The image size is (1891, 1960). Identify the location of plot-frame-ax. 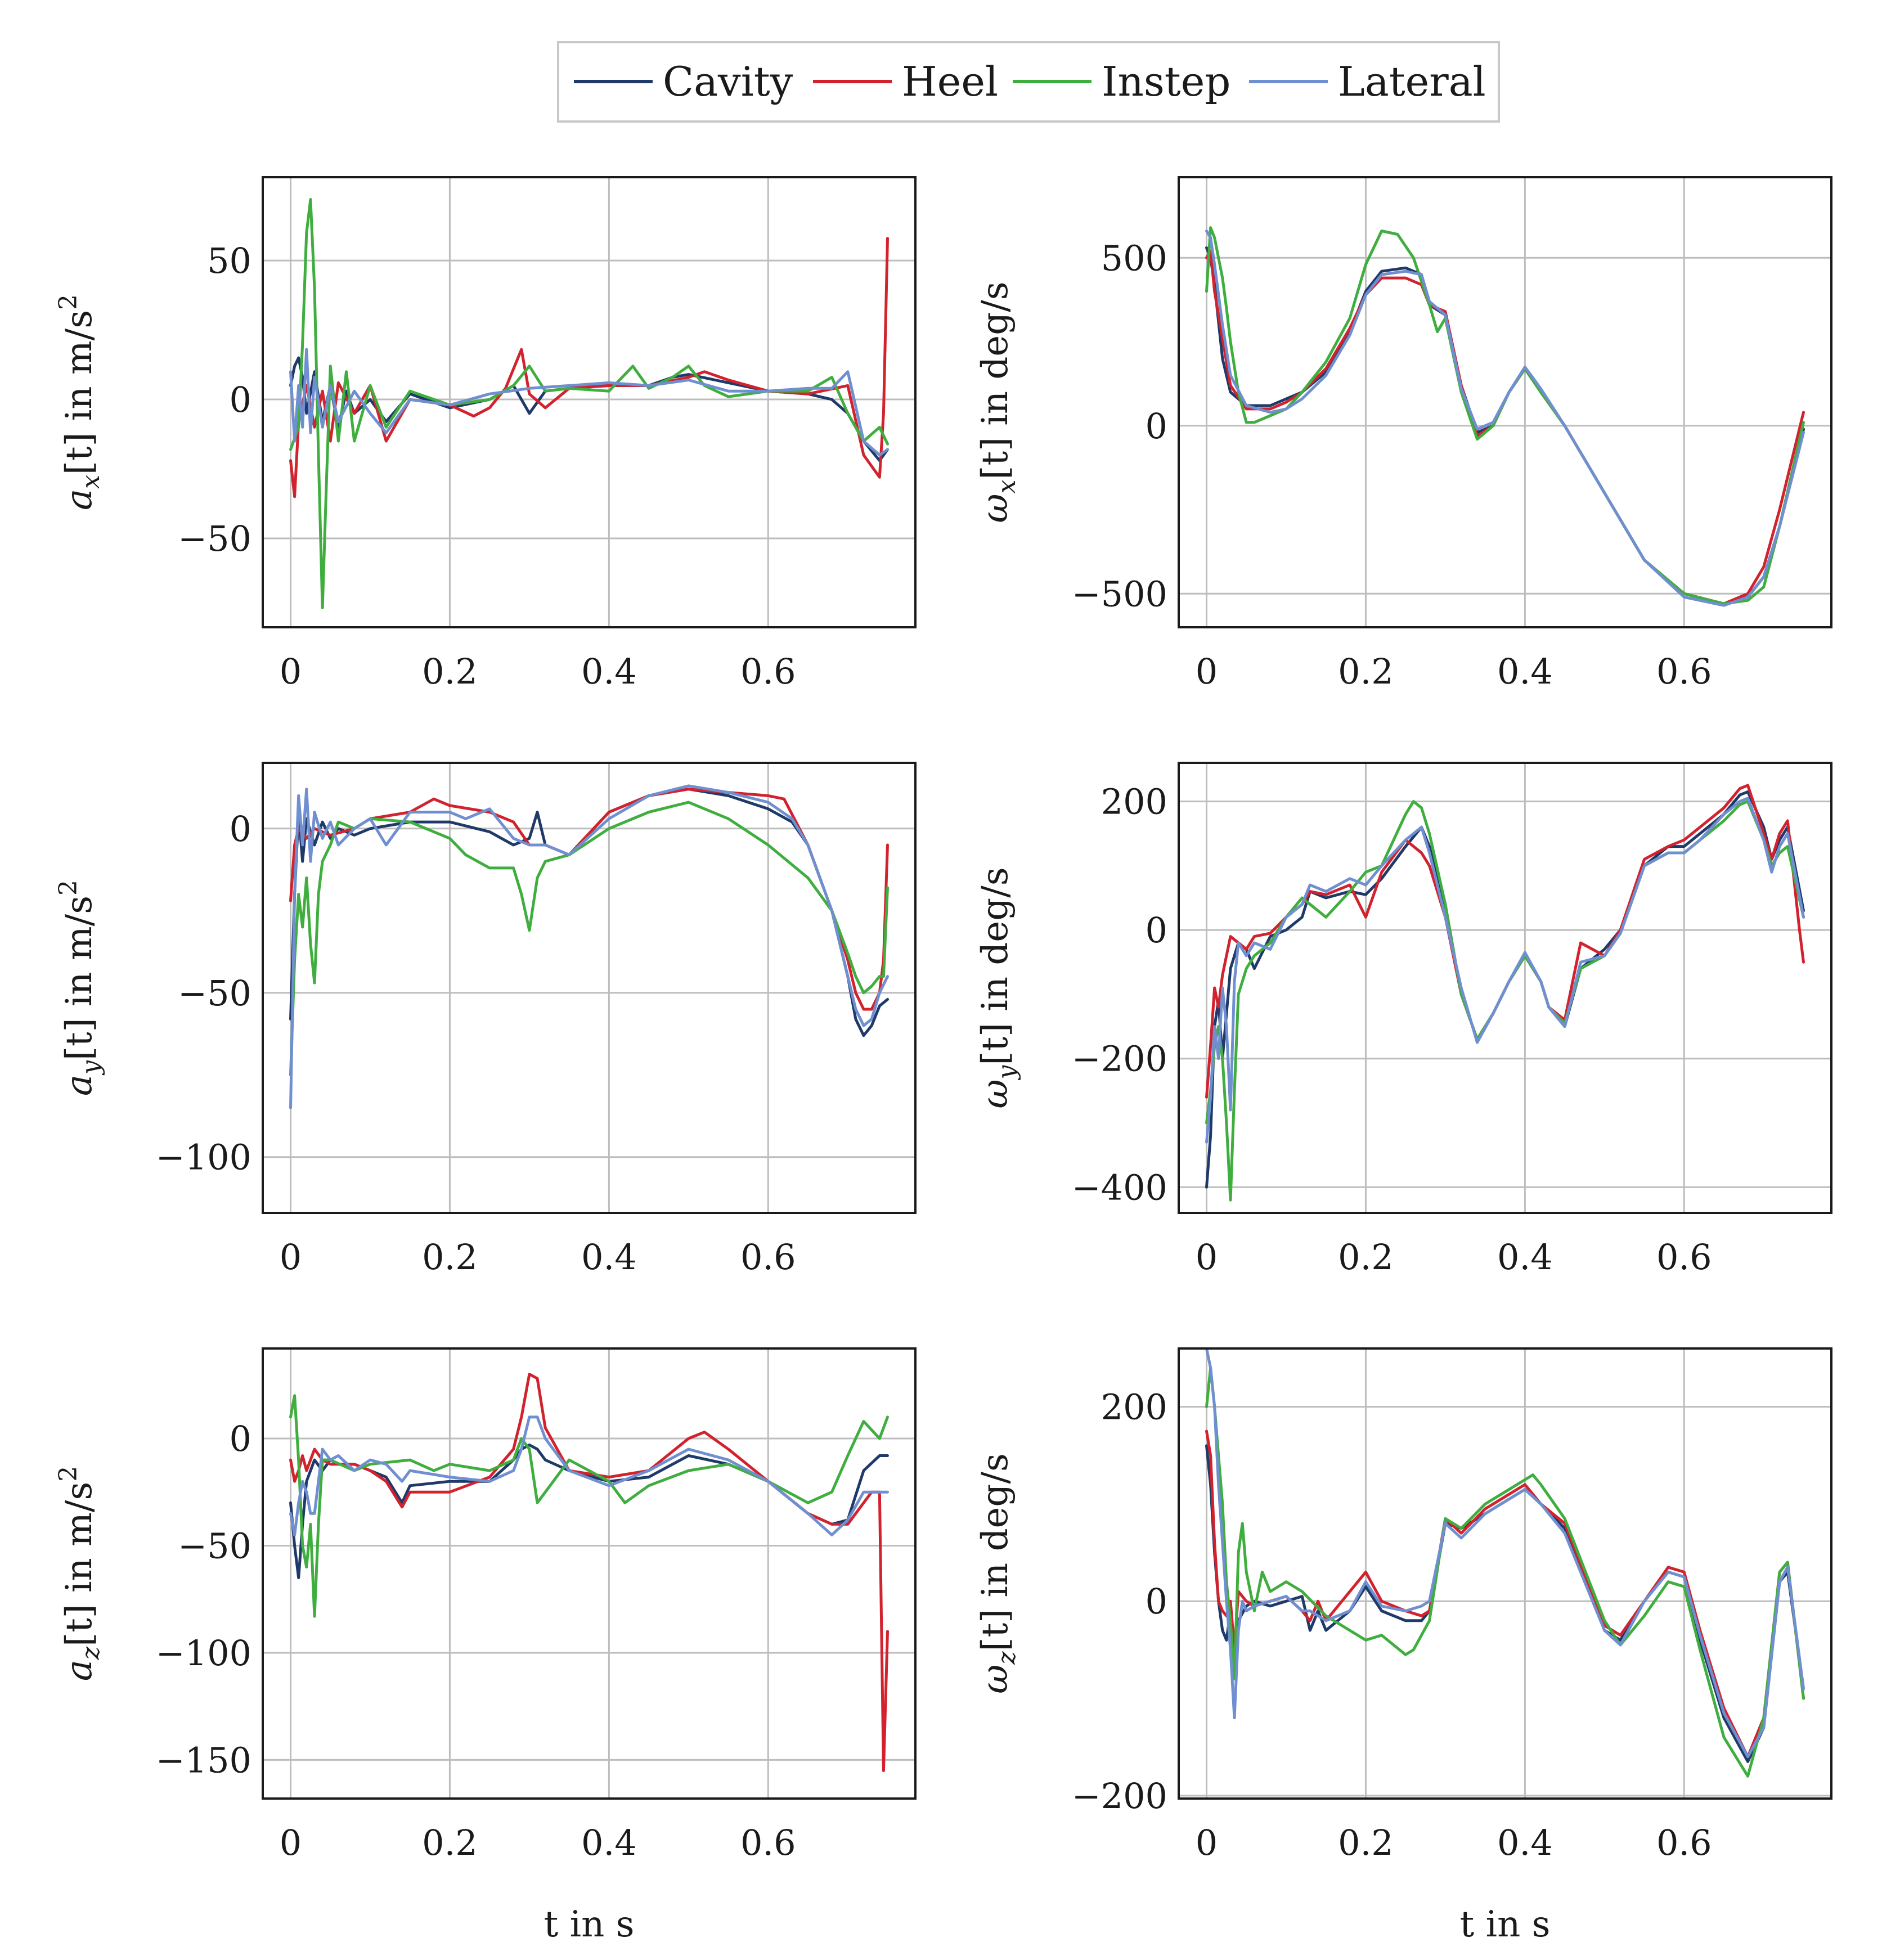
(589, 402).